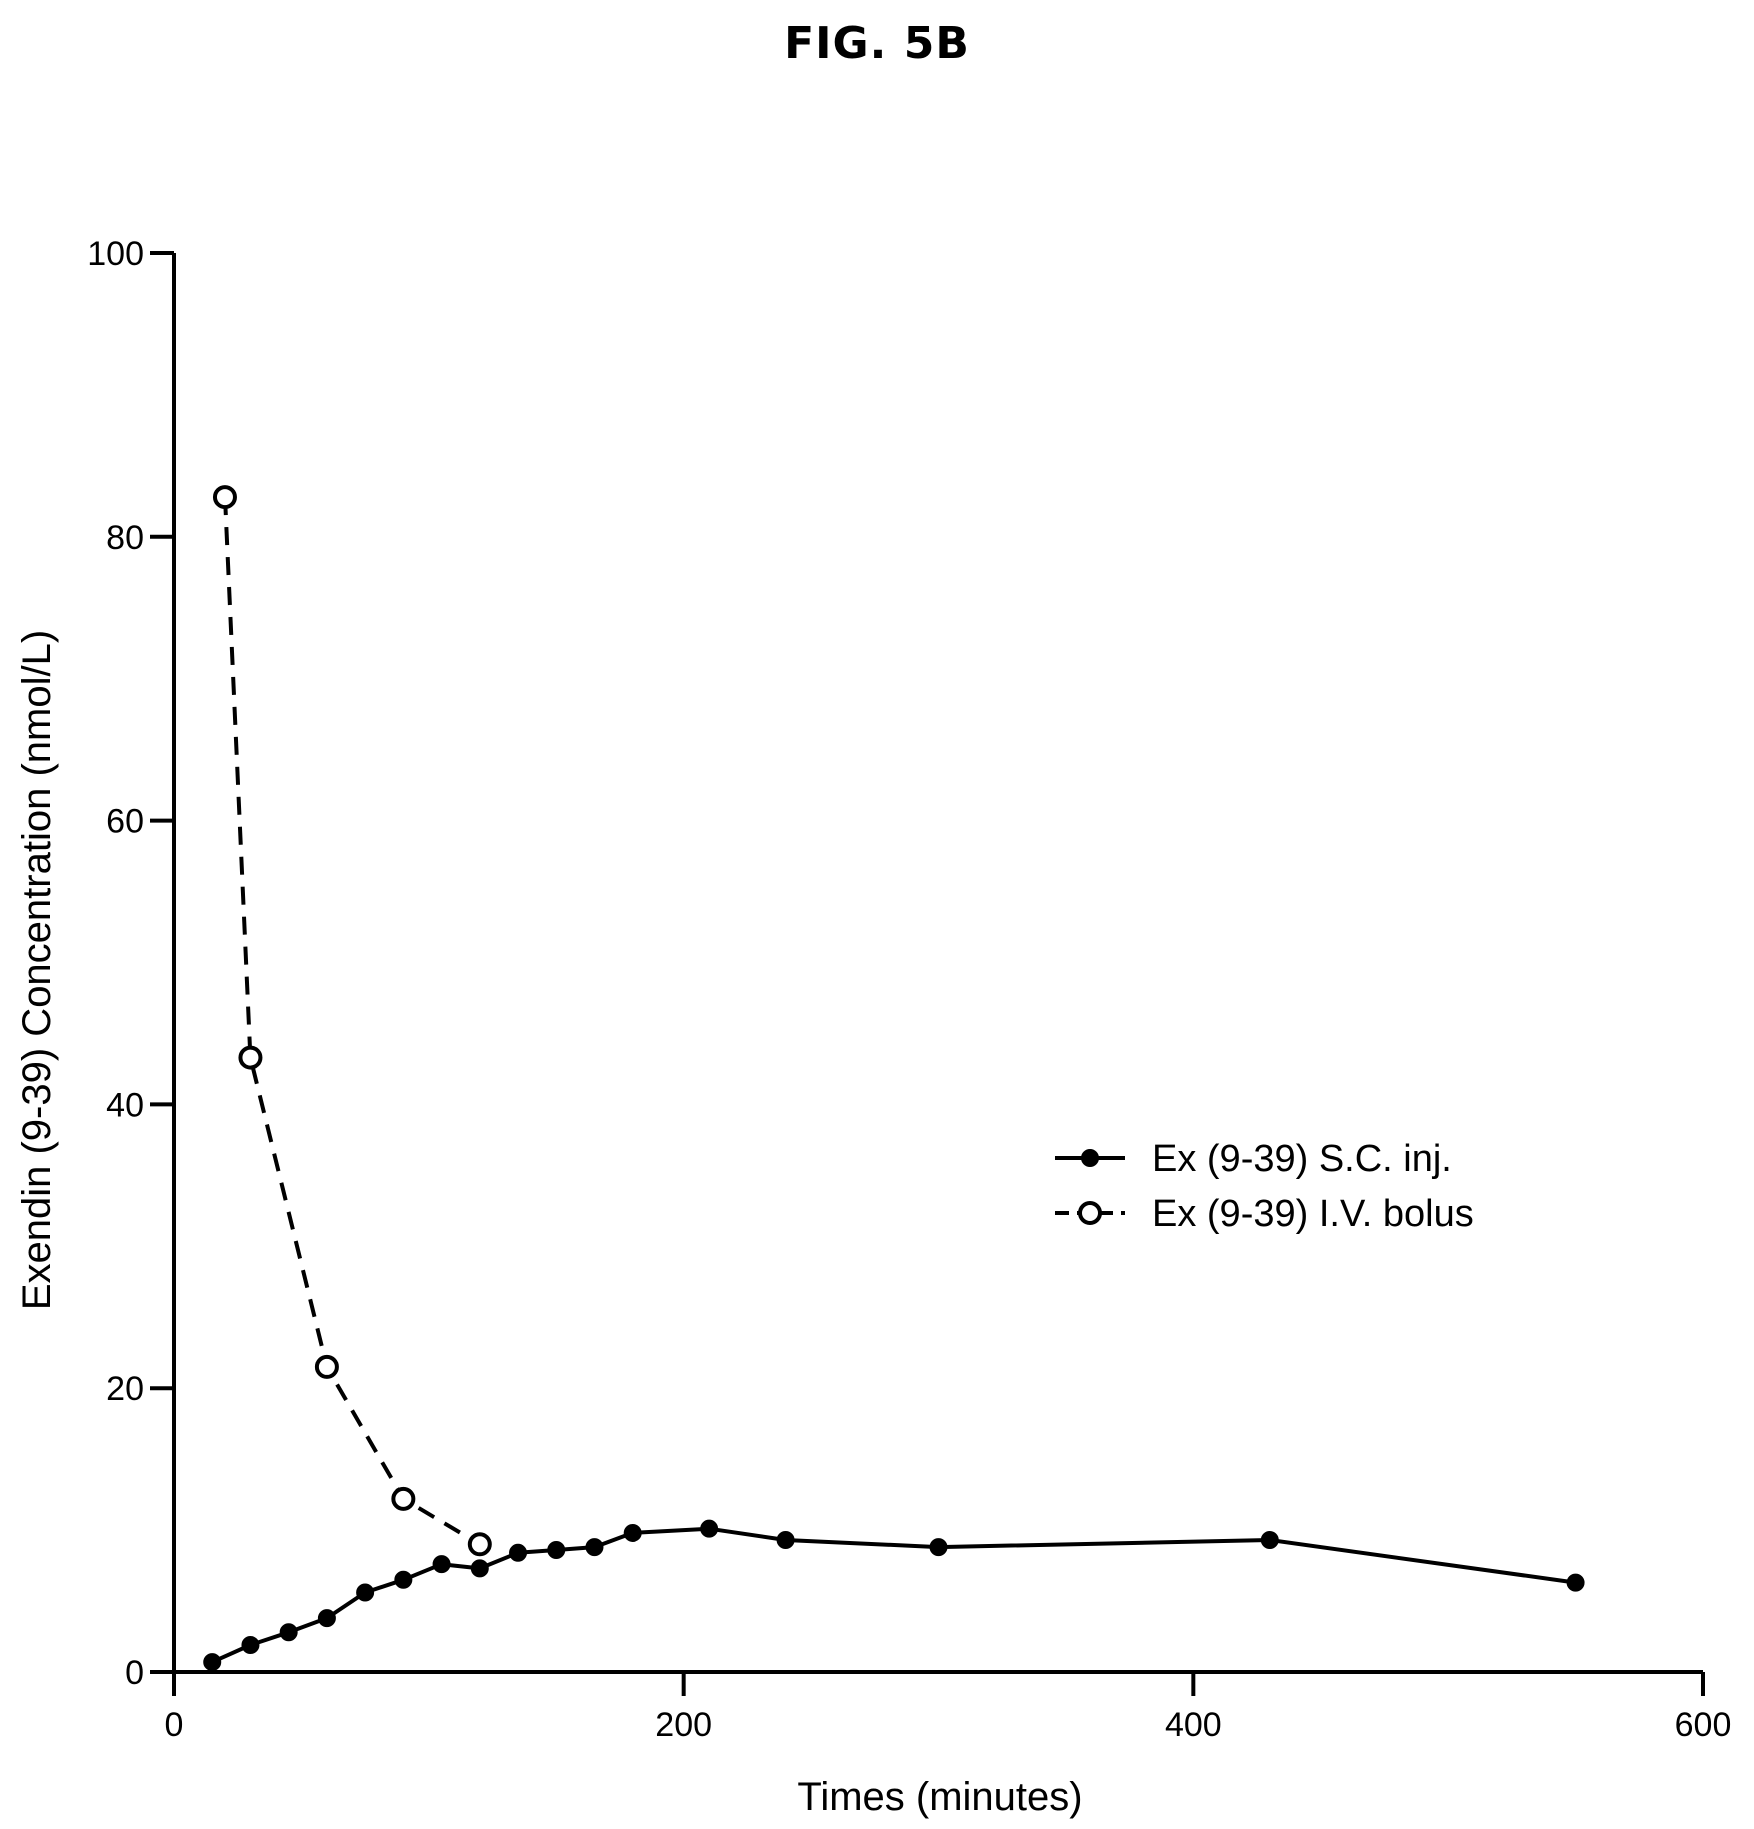  I want to click on x-tick-label: 400, so click(1193, 1725).